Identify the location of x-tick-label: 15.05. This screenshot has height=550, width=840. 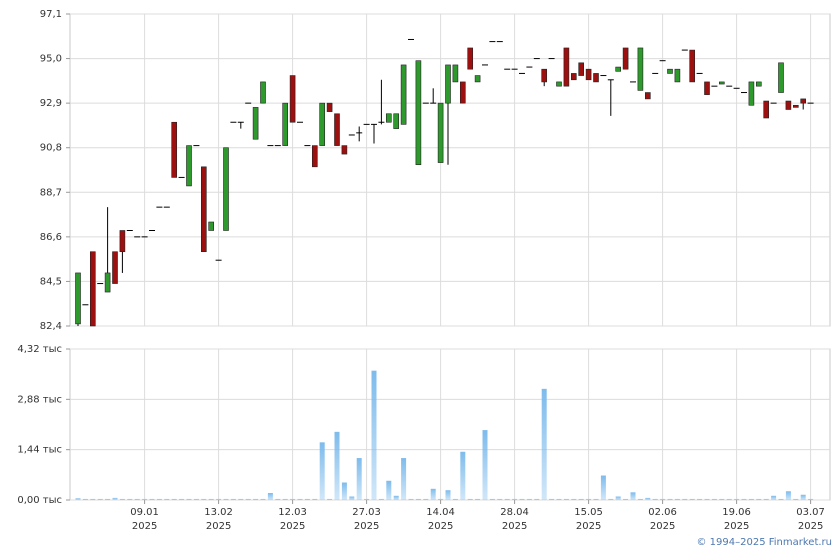
(588, 512).